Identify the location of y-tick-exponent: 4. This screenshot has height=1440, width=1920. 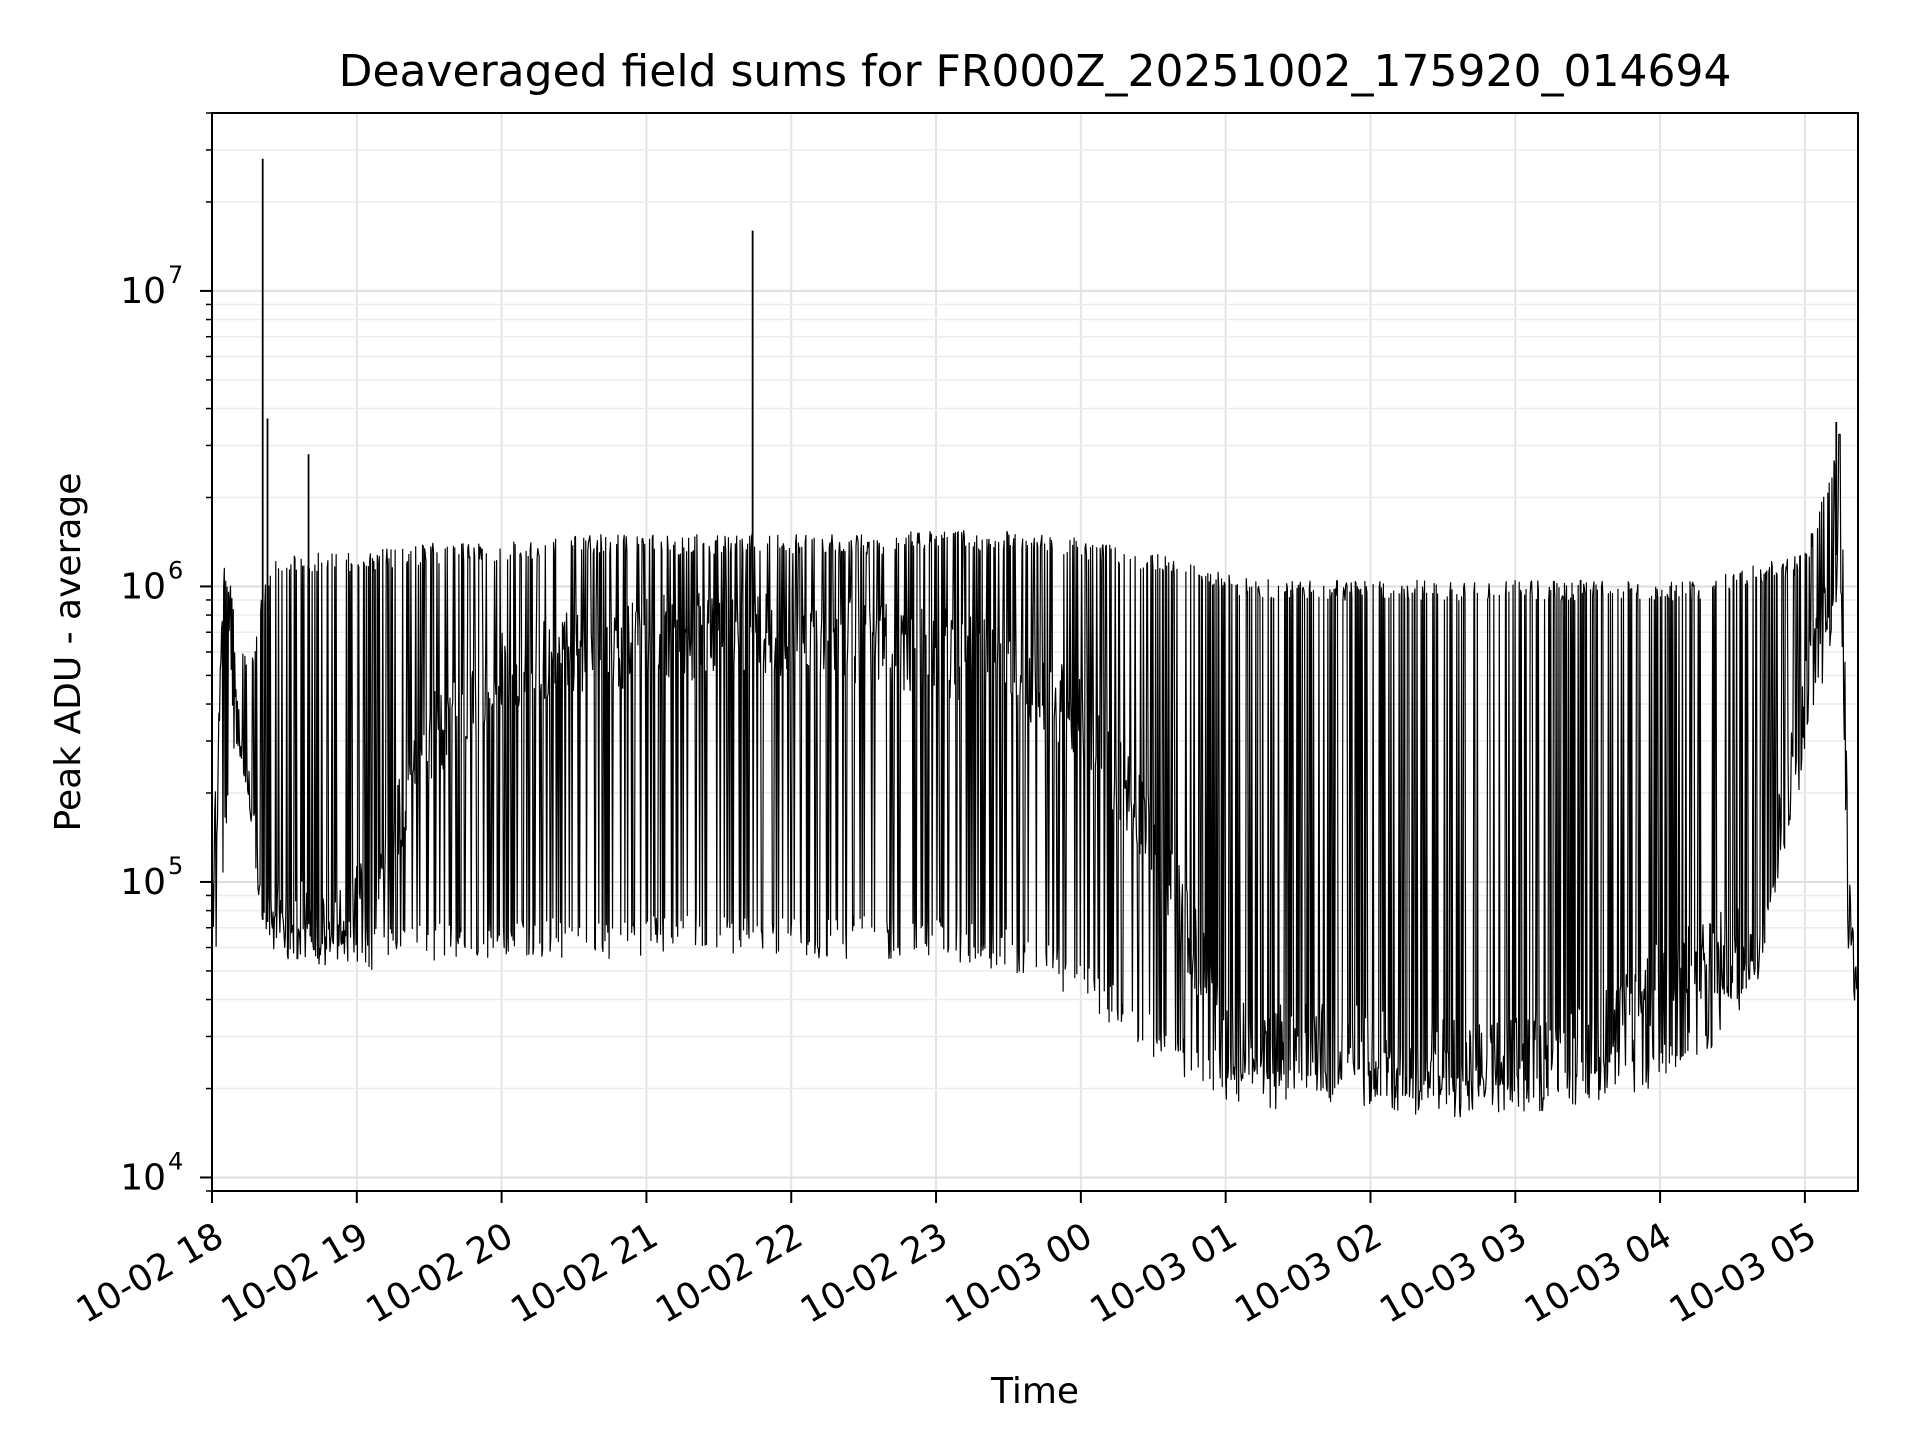
(175, 1161).